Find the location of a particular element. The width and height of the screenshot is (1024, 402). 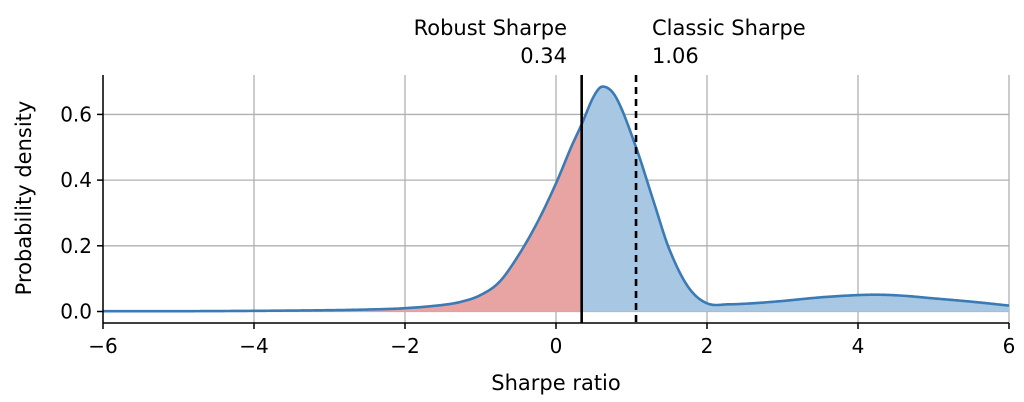

x-tick-label-6: 6 is located at coordinates (1009, 346).